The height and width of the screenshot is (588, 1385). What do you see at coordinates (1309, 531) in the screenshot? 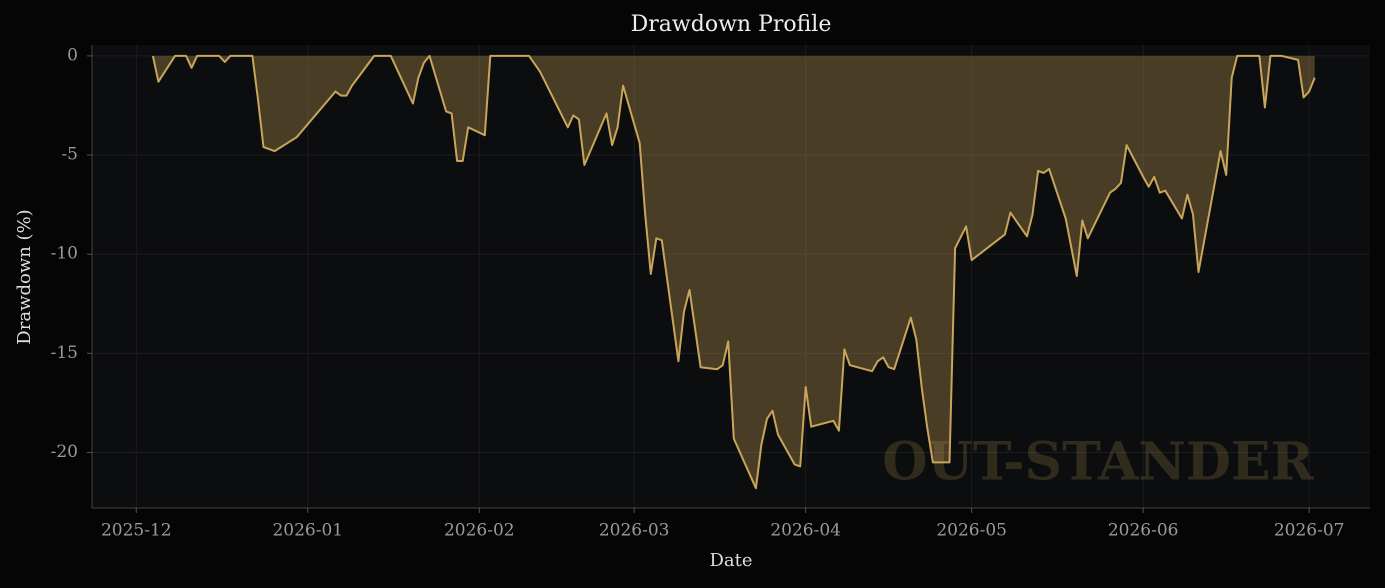
I see `x-tick-label: 2026-07` at bounding box center [1309, 531].